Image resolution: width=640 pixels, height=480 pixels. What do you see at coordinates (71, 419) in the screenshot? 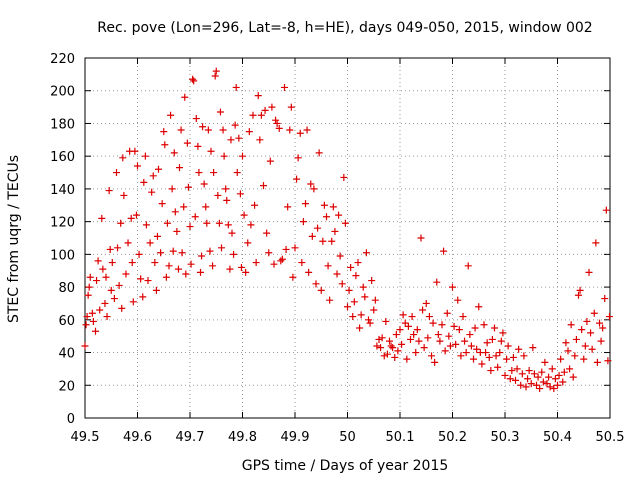
I see `y-tick-label: 0` at bounding box center [71, 419].